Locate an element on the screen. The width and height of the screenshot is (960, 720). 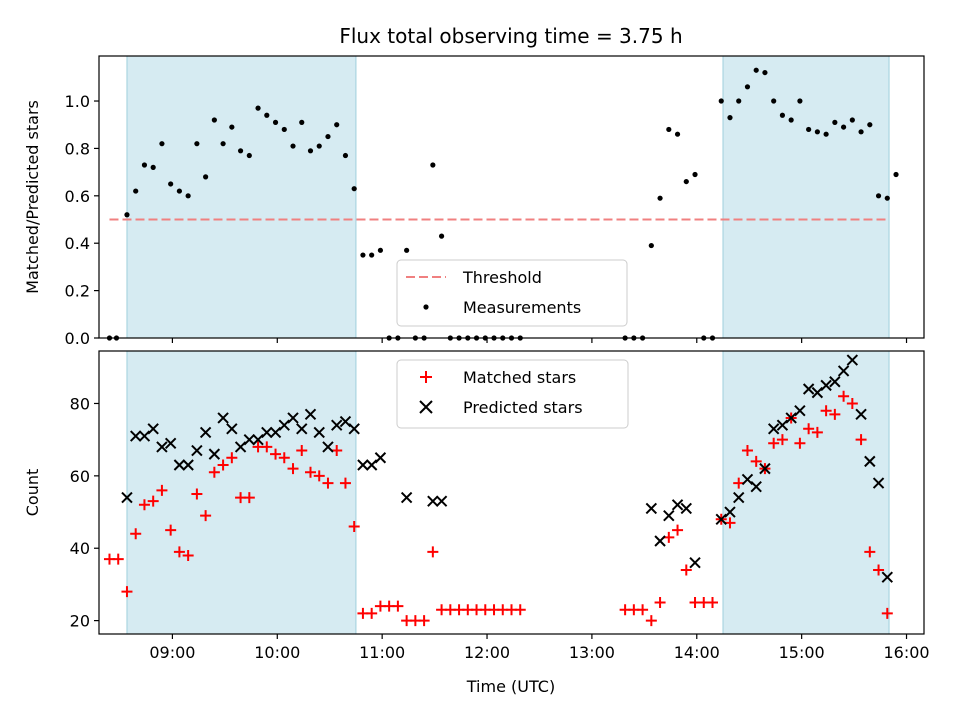
x-tick-label: 13:00 is located at coordinates (592, 652).